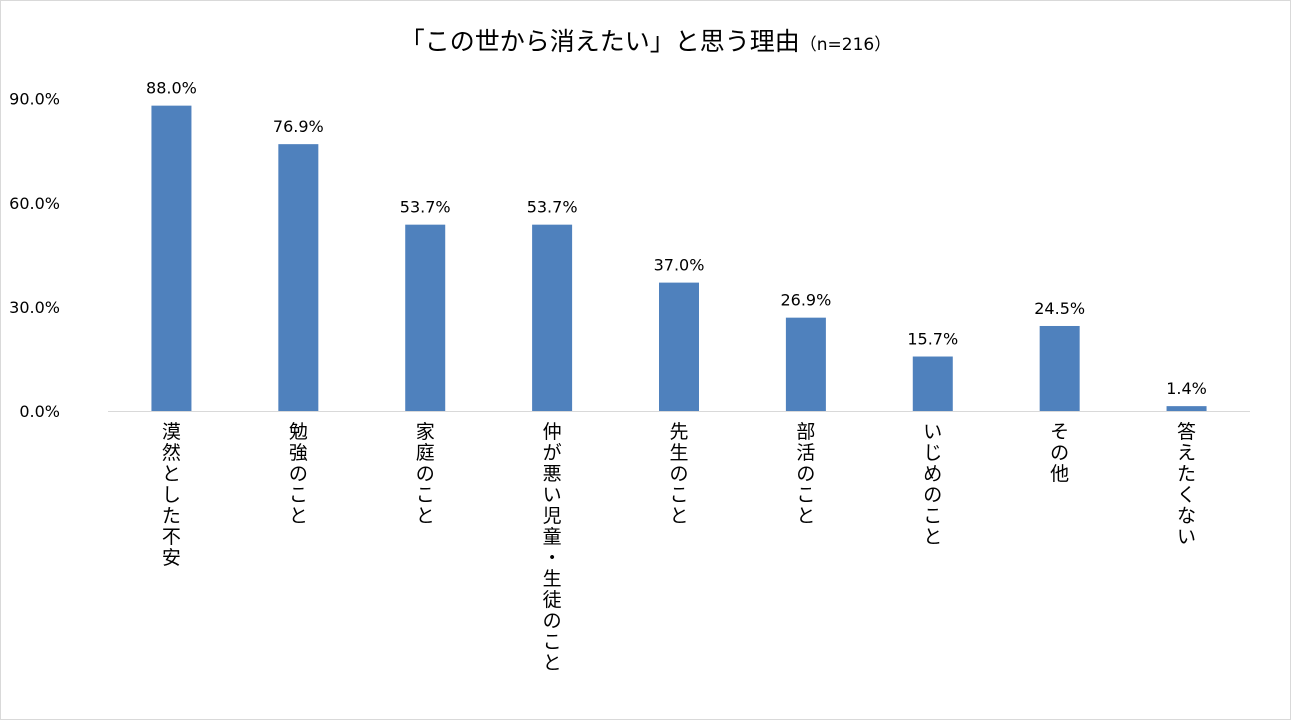  What do you see at coordinates (552, 516) in the screenshot?
I see `category-label-char: 児` at bounding box center [552, 516].